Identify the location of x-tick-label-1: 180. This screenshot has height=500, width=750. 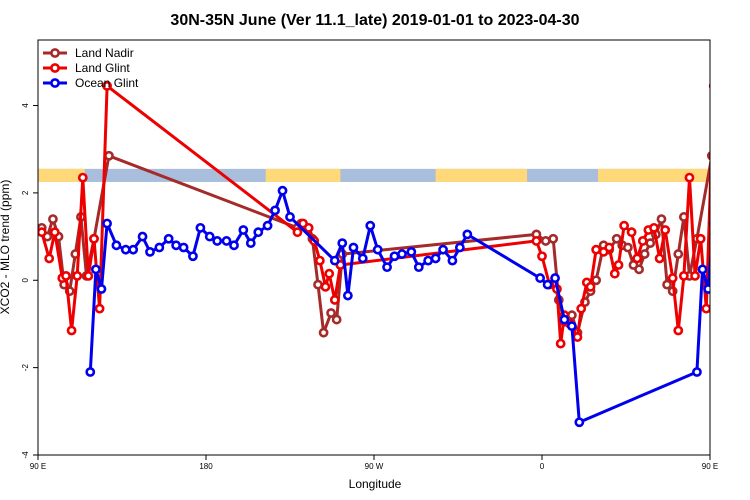
(206, 466).